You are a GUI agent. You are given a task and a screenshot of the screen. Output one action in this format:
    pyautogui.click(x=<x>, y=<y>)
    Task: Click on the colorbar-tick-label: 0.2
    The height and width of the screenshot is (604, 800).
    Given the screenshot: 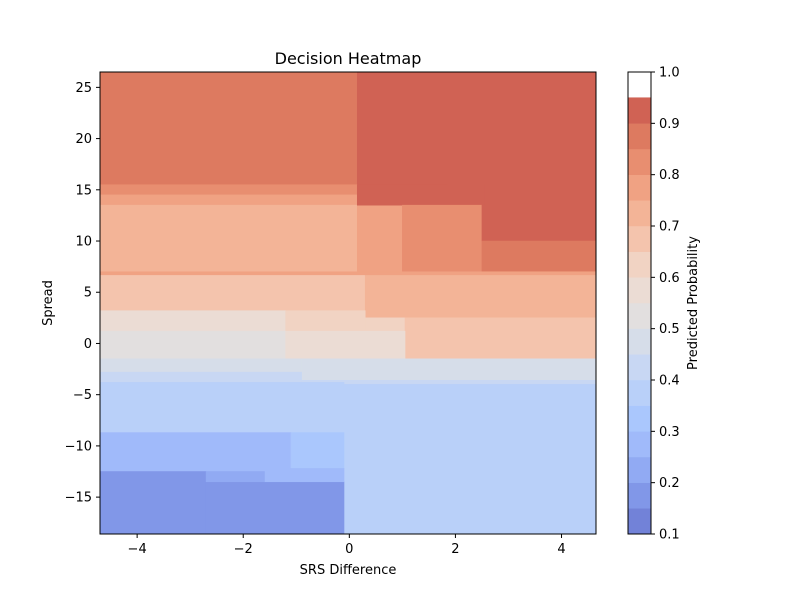 What is the action you would take?
    pyautogui.click(x=669, y=483)
    